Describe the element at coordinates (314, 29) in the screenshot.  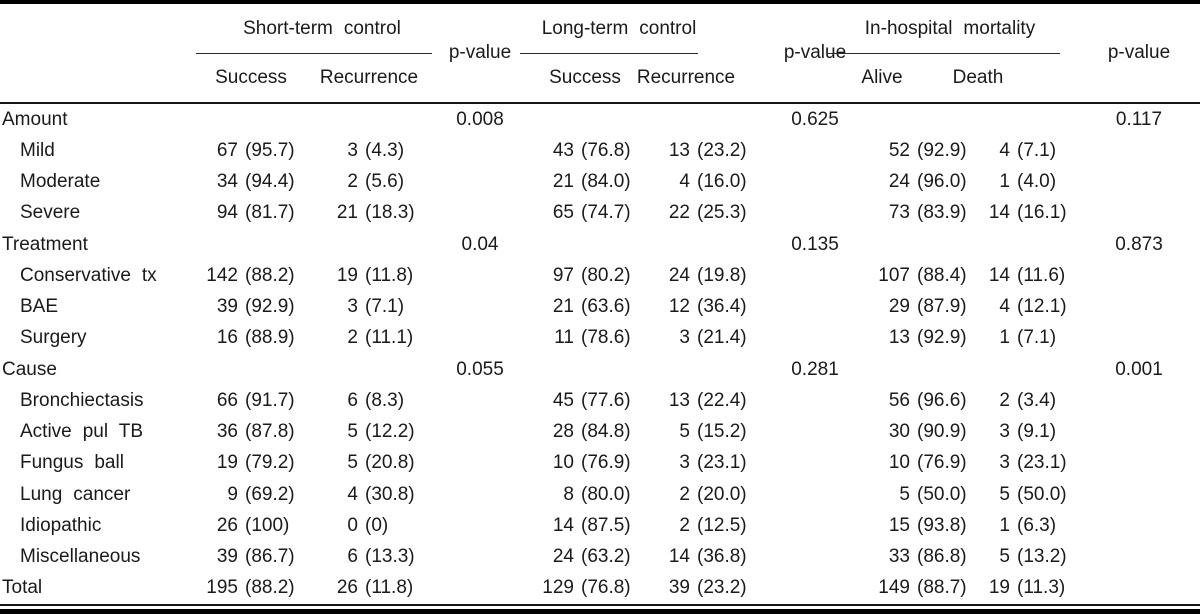
I see `header-group-short-term-control: Short-term control` at that location.